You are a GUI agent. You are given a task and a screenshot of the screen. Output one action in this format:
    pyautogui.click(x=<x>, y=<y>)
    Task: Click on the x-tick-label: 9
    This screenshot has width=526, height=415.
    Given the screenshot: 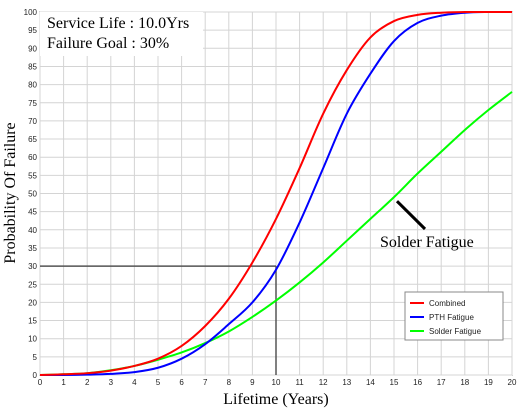 What is the action you would take?
    pyautogui.click(x=252, y=382)
    